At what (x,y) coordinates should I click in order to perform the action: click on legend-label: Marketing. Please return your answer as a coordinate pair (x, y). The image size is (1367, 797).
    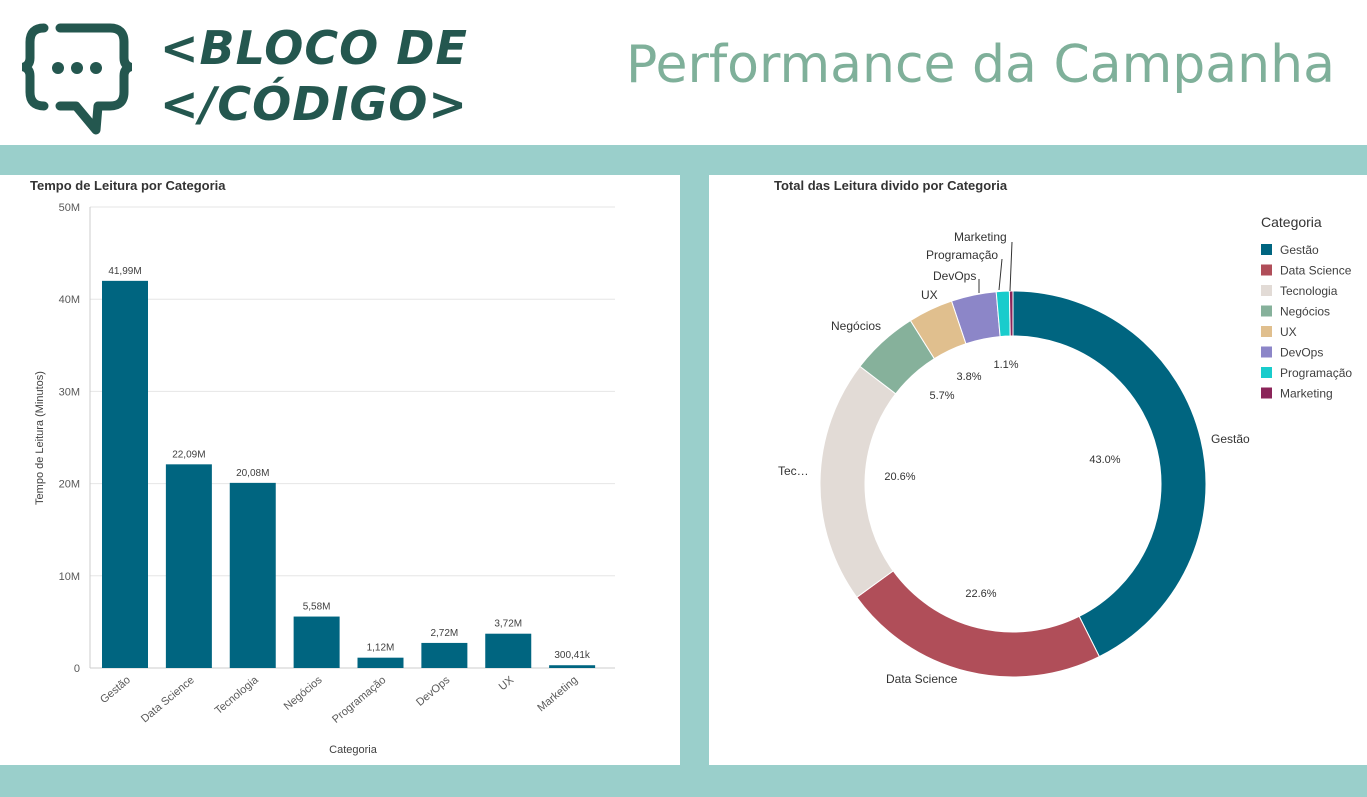
    Looking at the image, I should click on (1306, 394).